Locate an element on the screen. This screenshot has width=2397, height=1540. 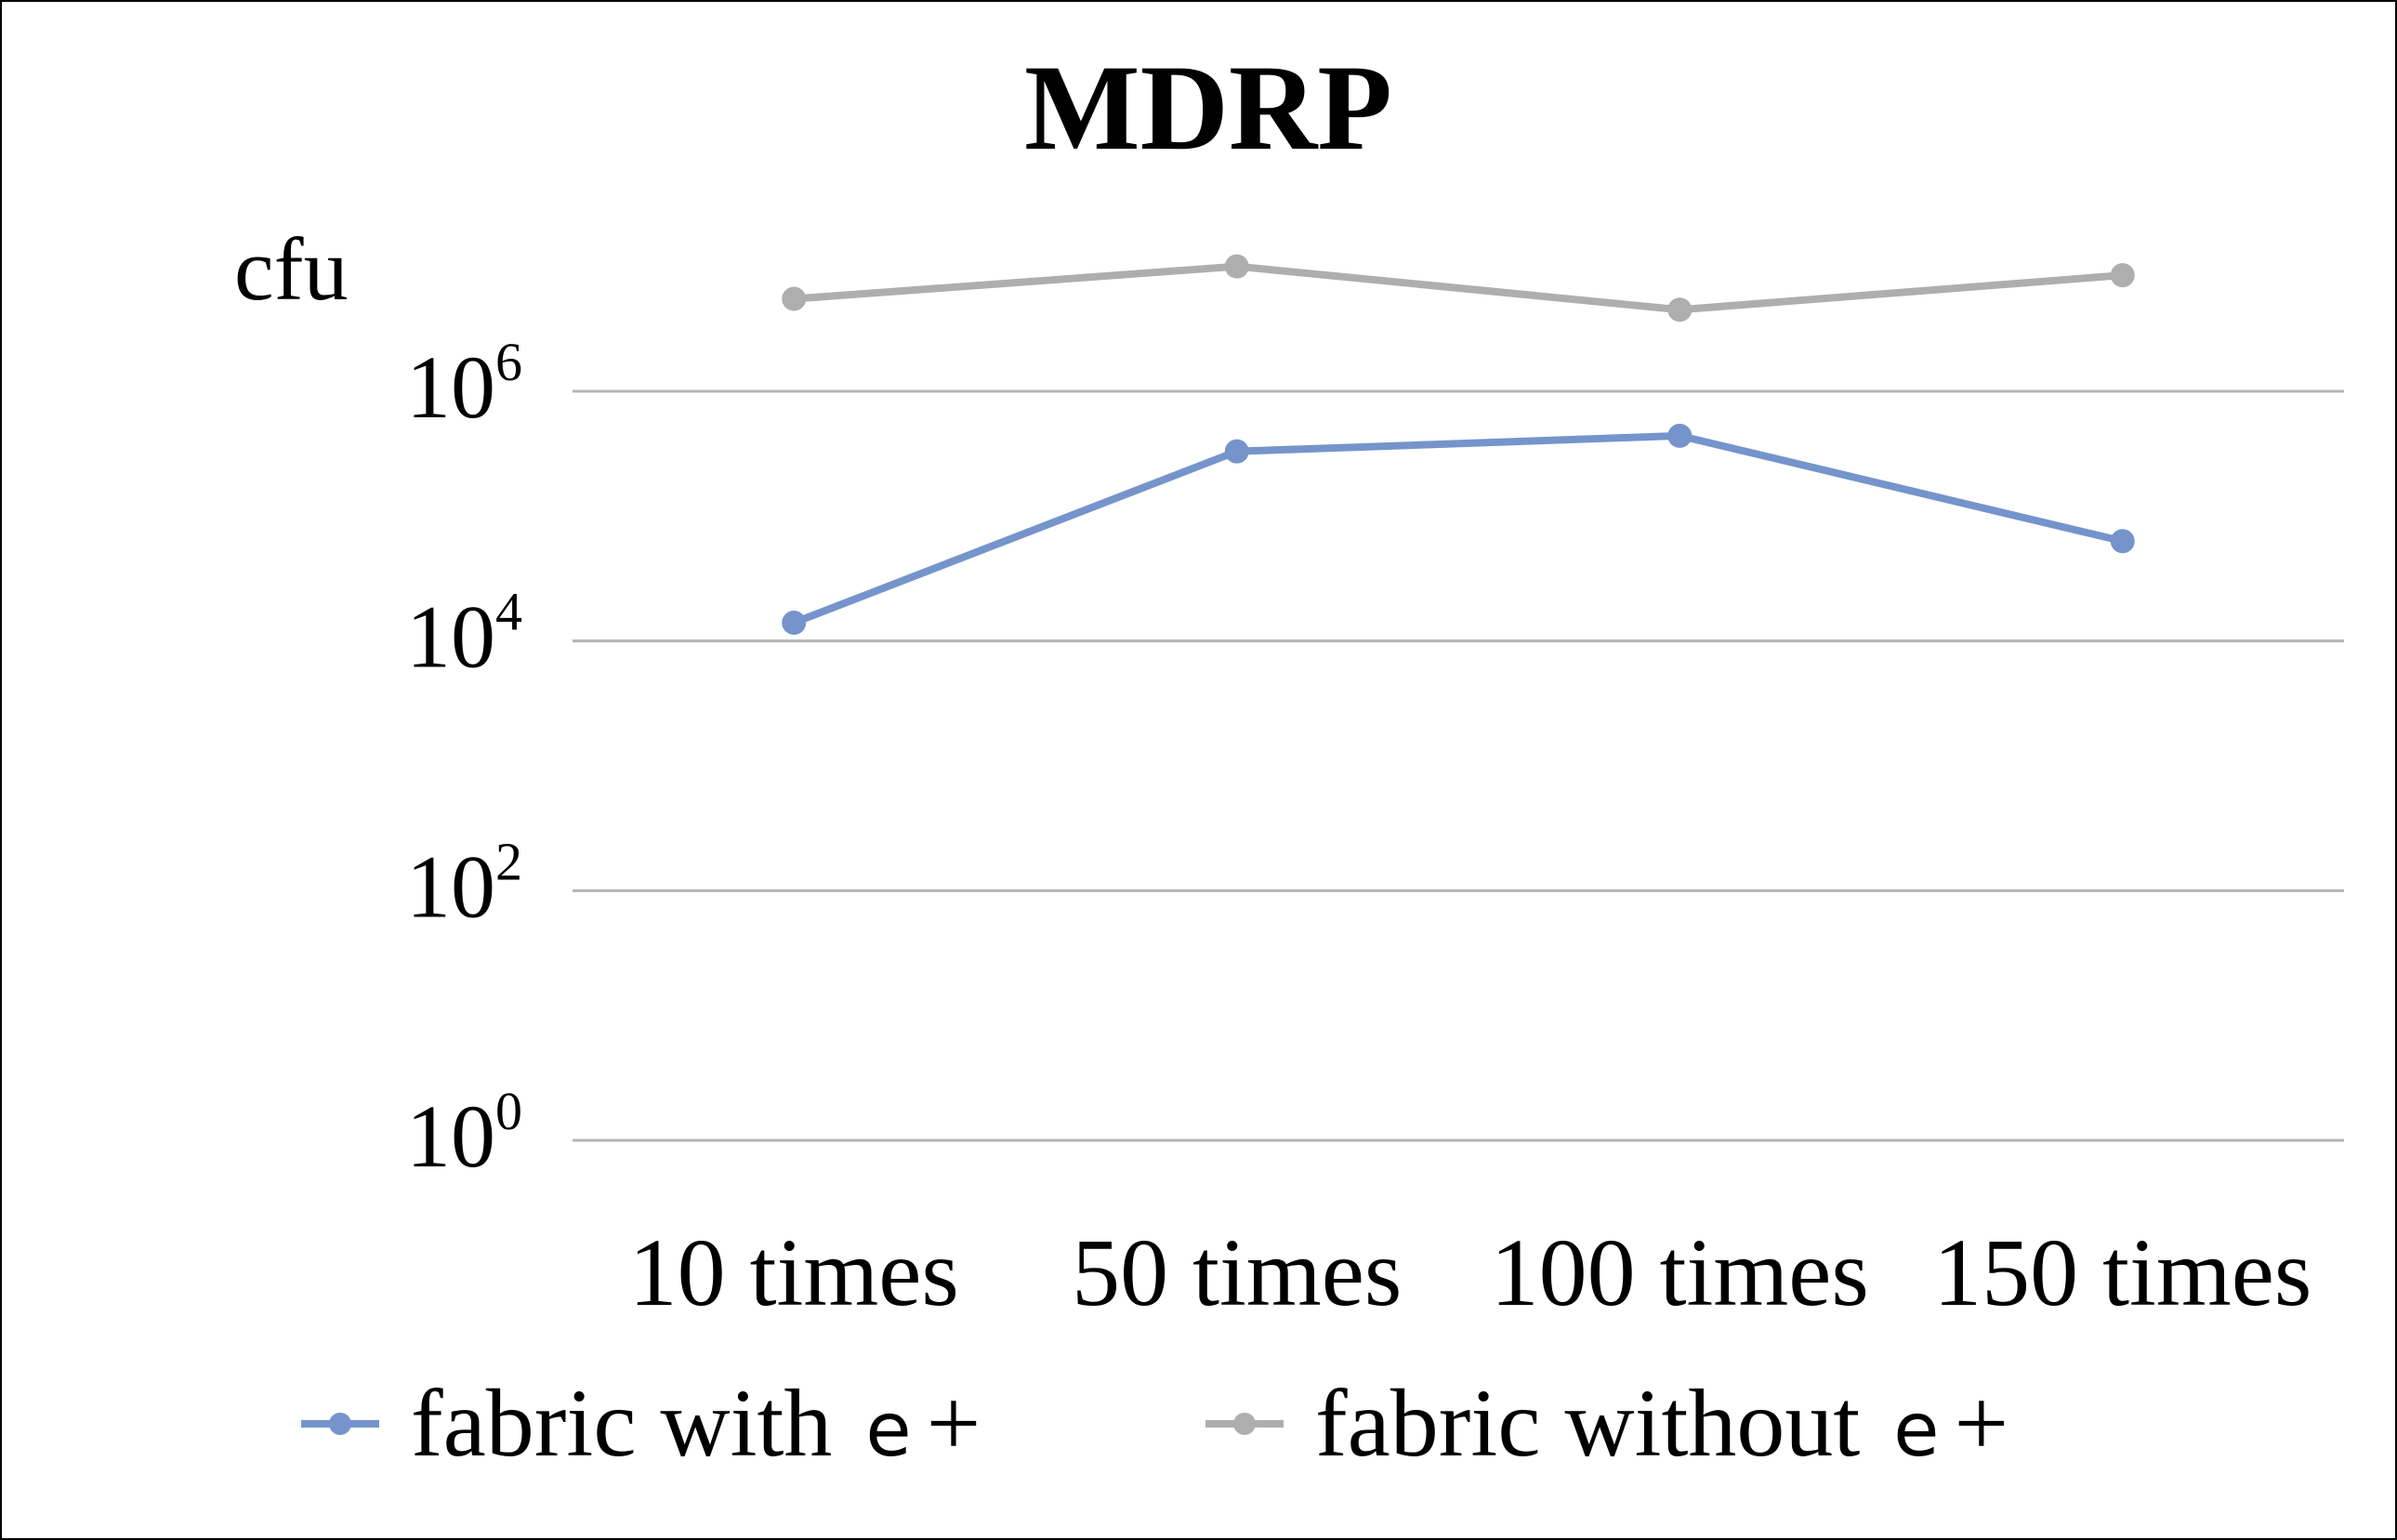
legend-label: fabric without e + is located at coordinates (1661, 1423).